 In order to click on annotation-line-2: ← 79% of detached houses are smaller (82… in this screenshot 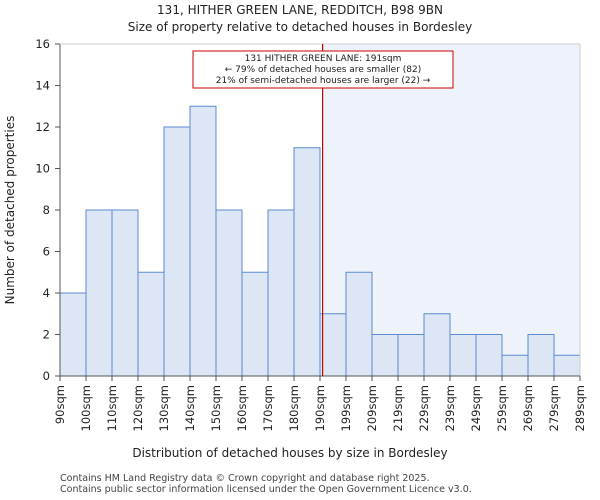, I will do `click(323, 70)`.